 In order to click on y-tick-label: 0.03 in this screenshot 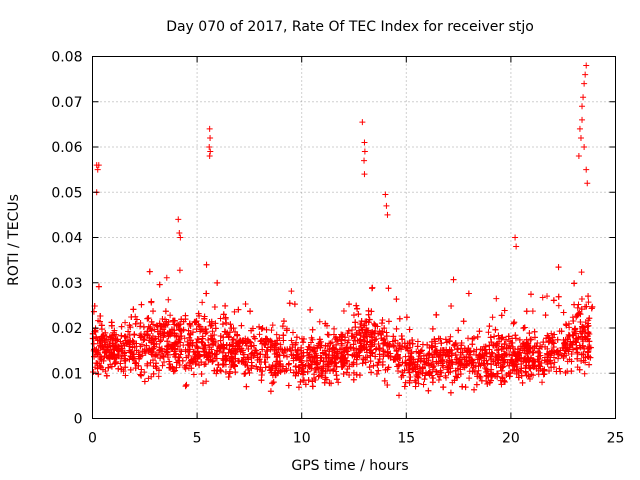, I will do `click(66, 284)`.